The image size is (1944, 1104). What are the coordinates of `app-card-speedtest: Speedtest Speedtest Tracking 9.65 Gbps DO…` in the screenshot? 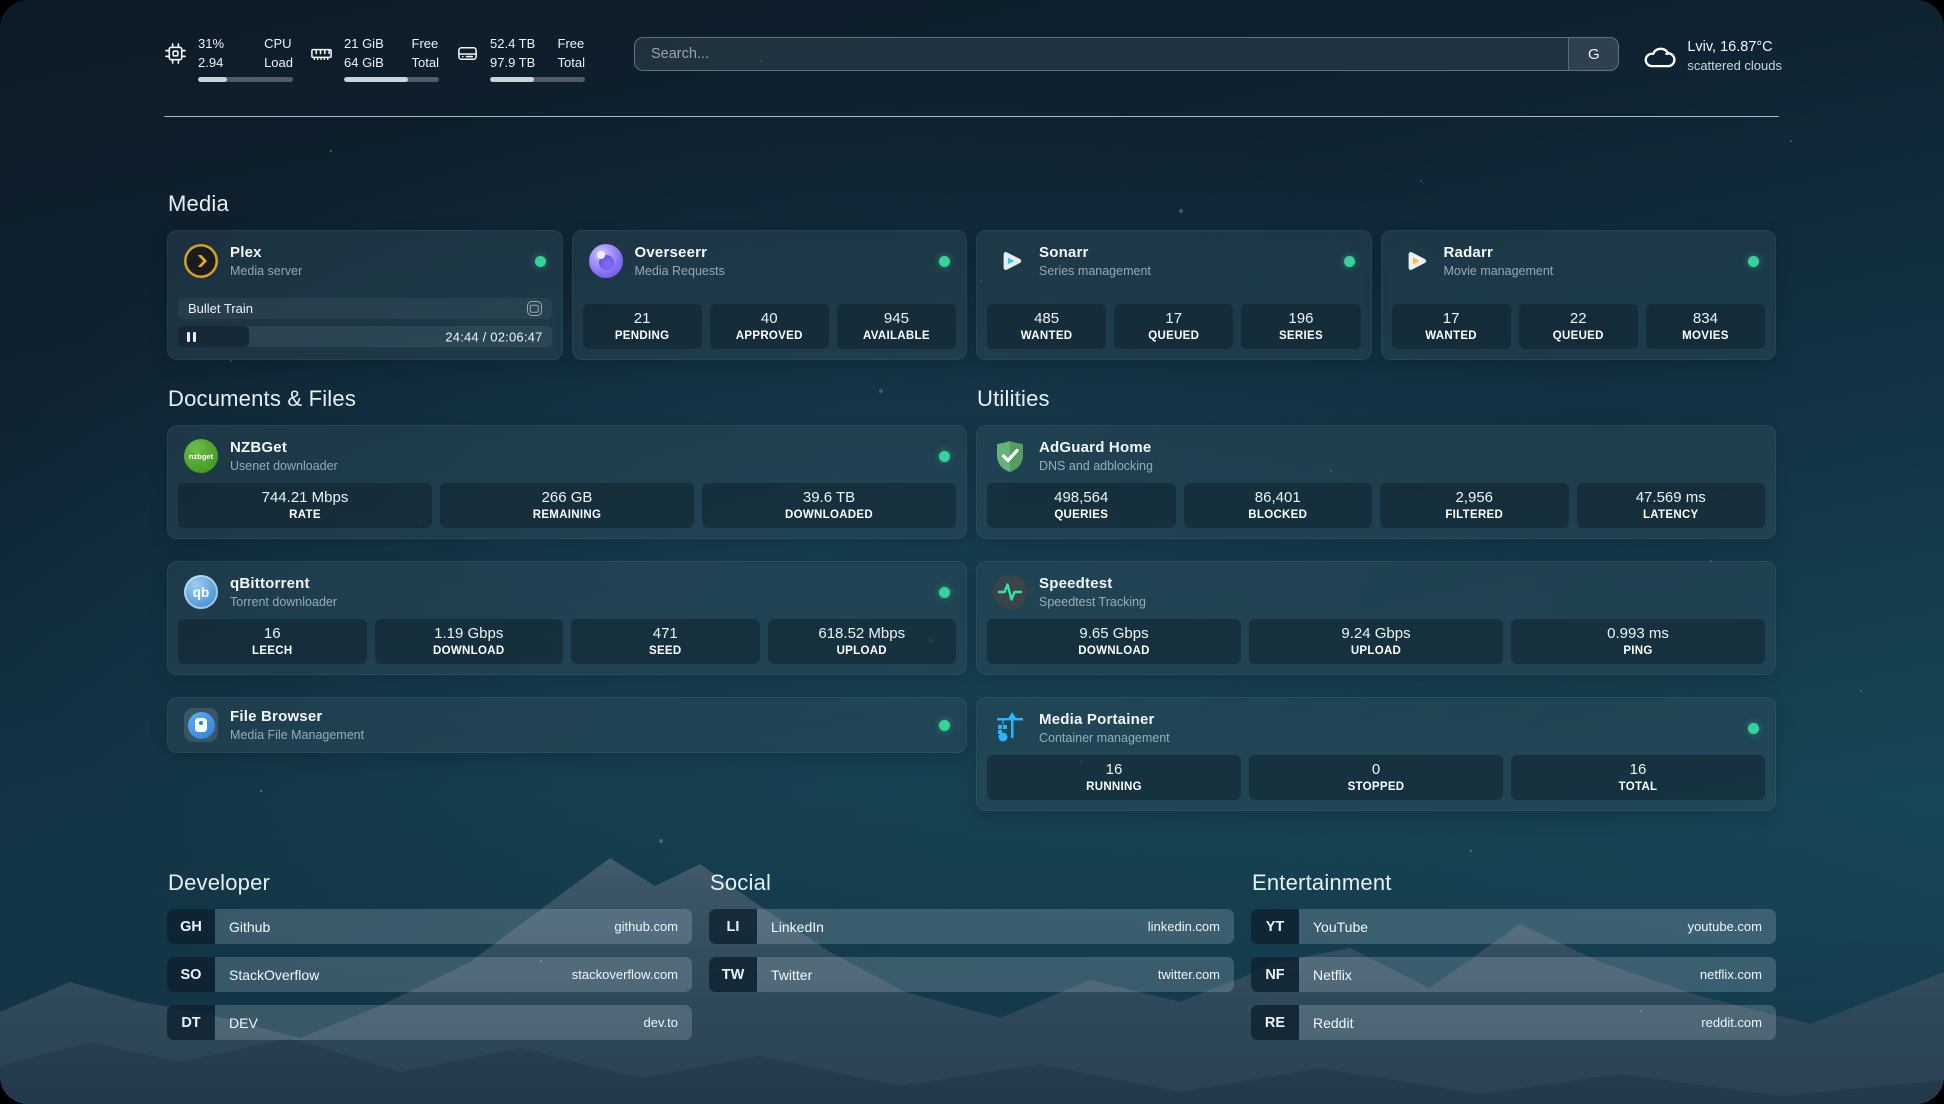 It's located at (1376, 618).